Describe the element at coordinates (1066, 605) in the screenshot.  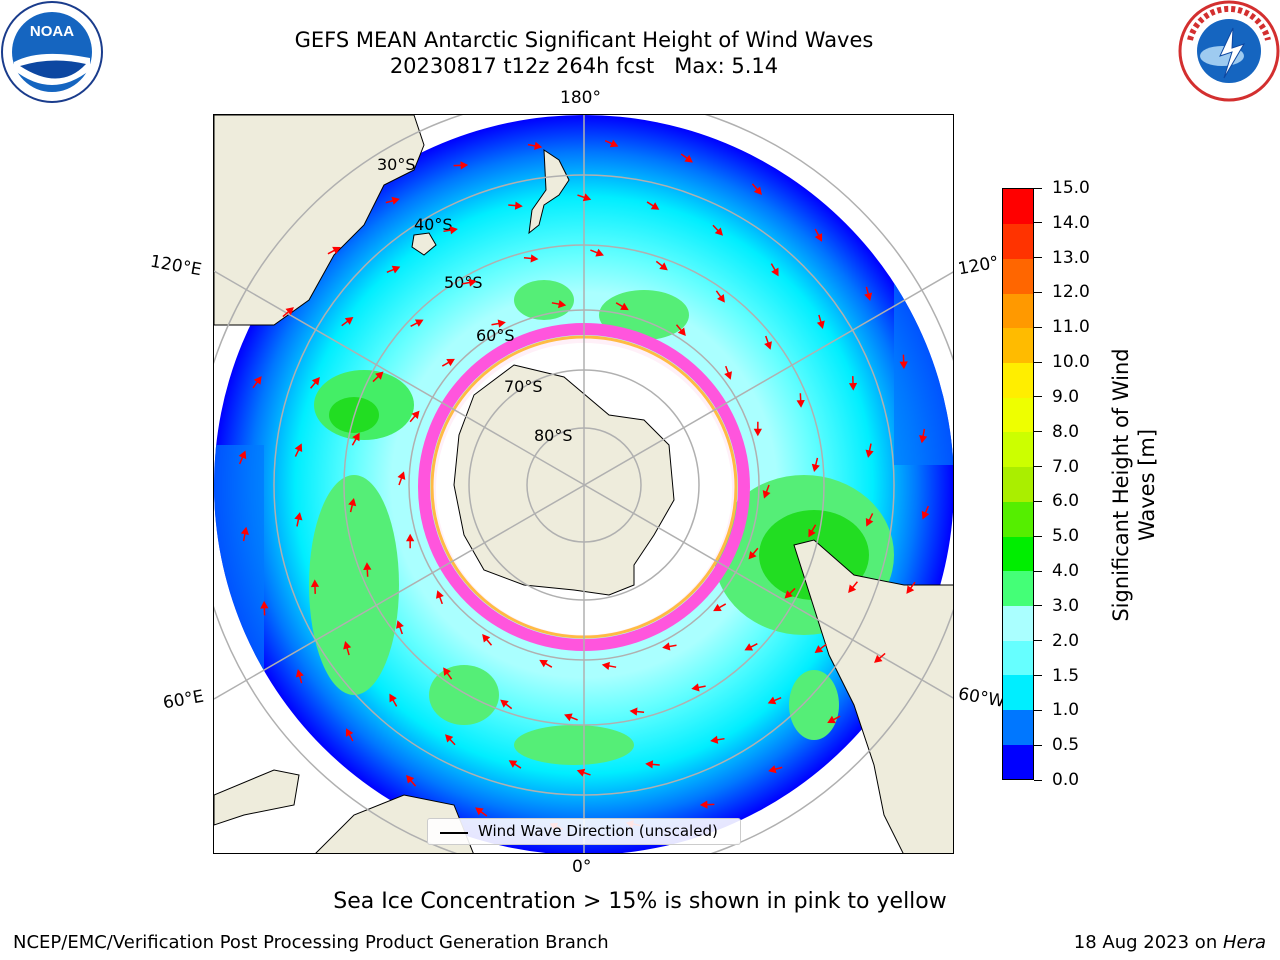
I see `colorbar-tick-label: 3.0` at that location.